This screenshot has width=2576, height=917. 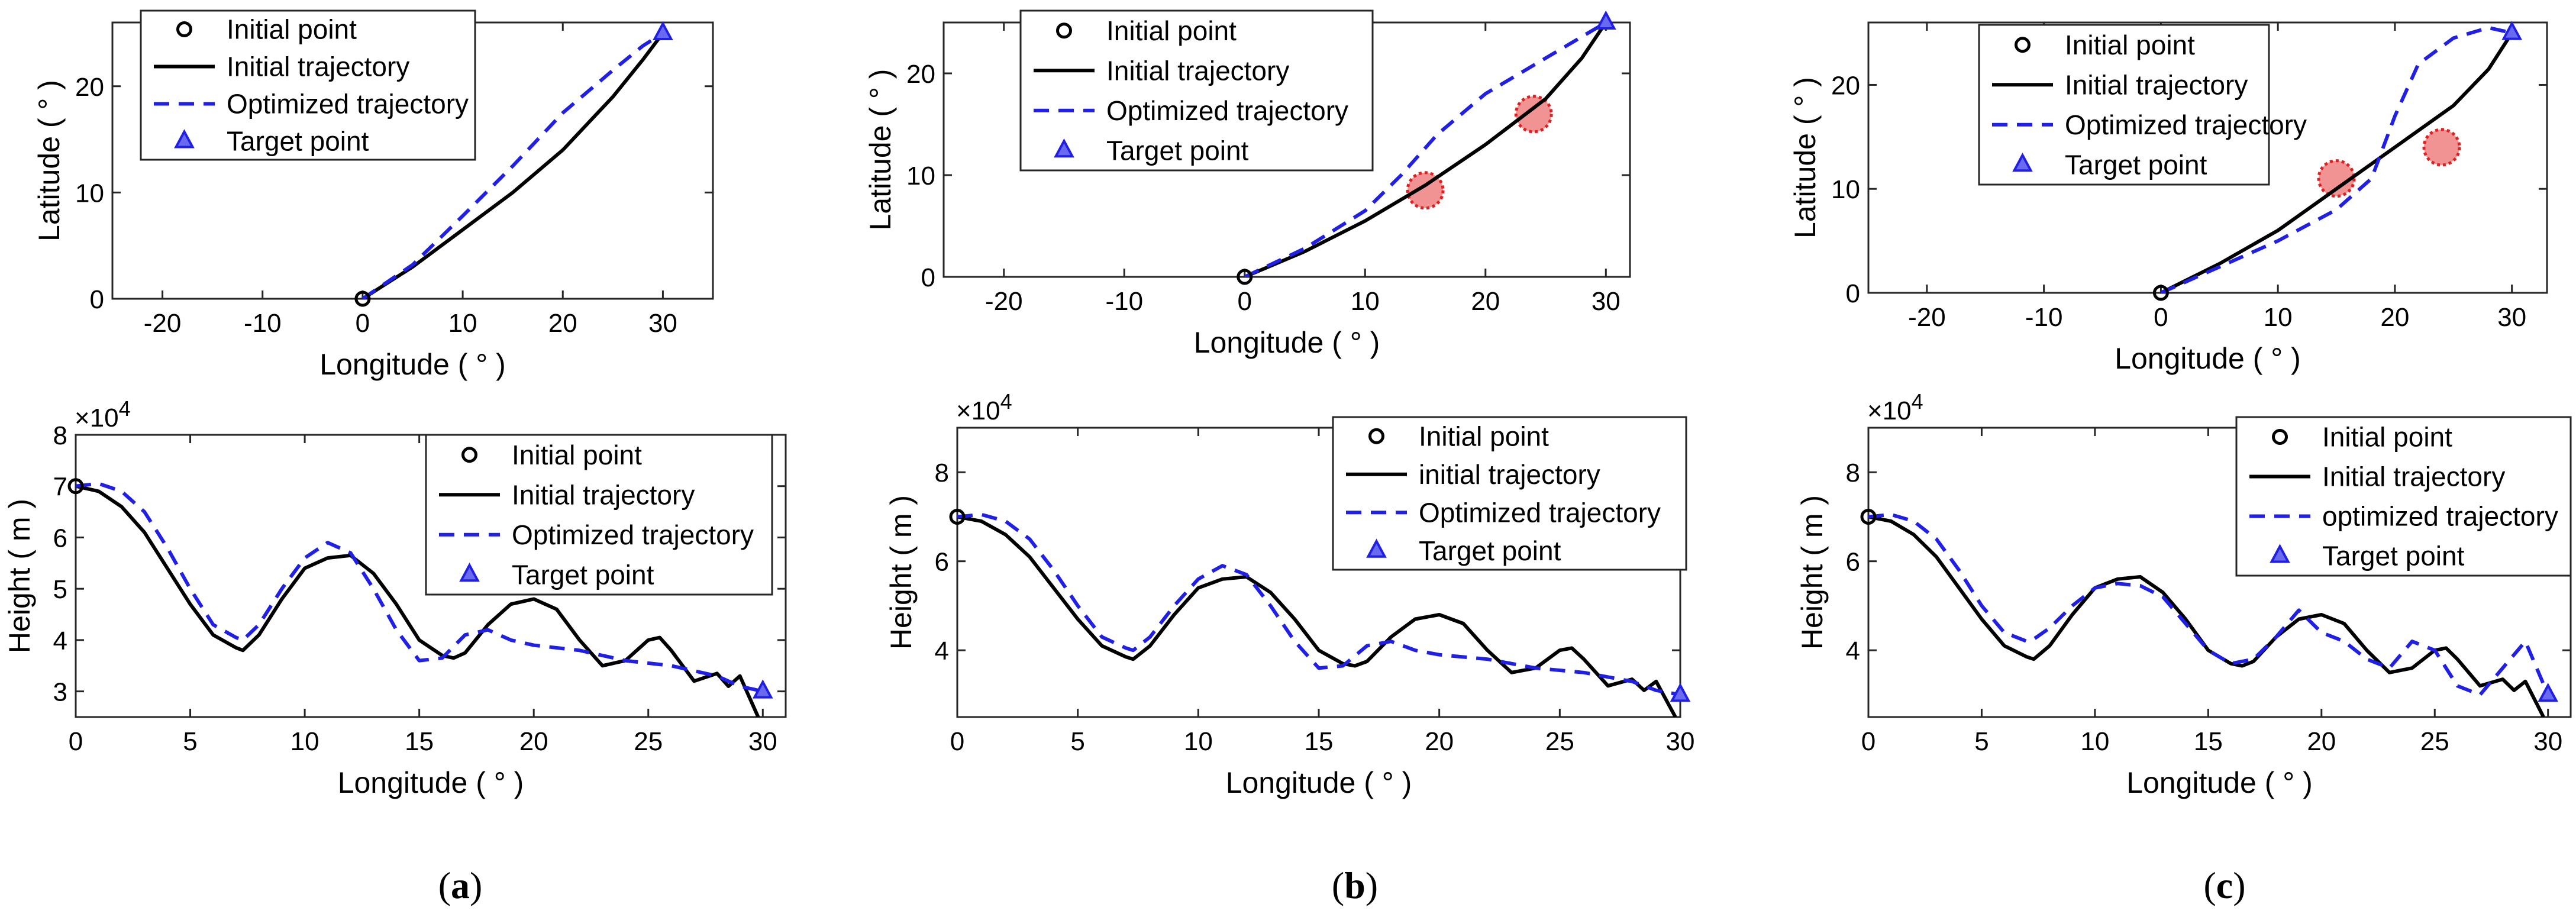 I want to click on y-tick-label: 20, so click(x=920, y=74).